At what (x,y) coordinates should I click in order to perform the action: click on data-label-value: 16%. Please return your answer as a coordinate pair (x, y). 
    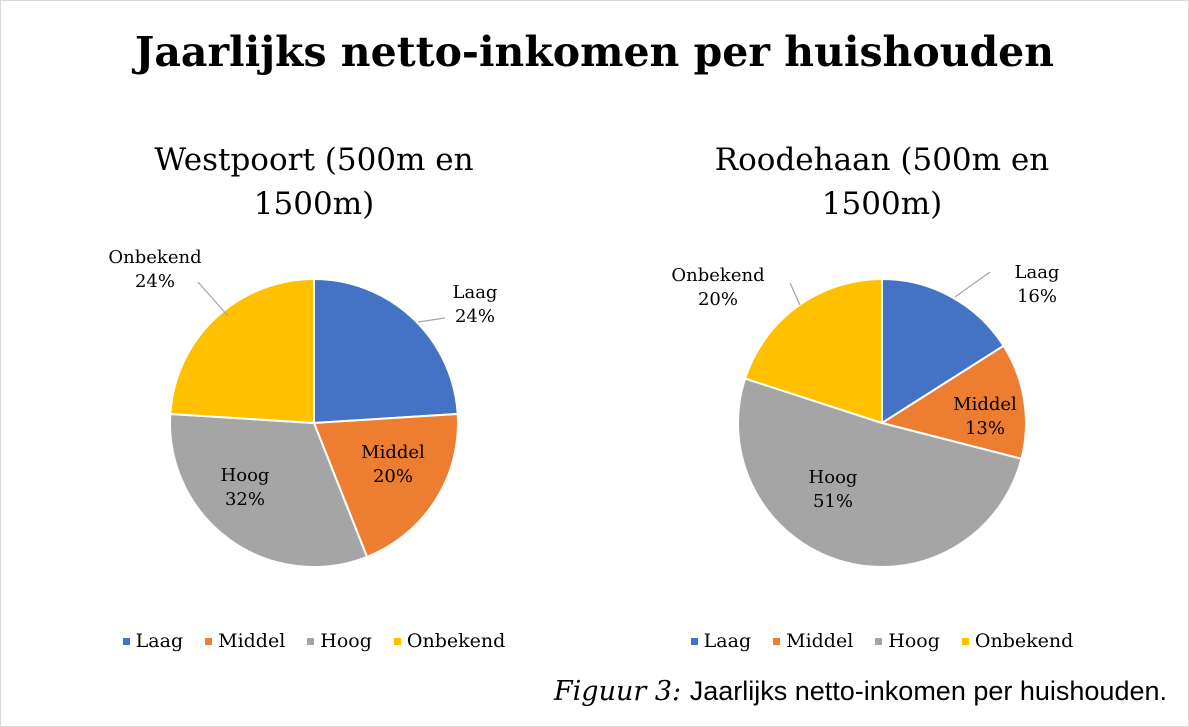
    Looking at the image, I should click on (1037, 296).